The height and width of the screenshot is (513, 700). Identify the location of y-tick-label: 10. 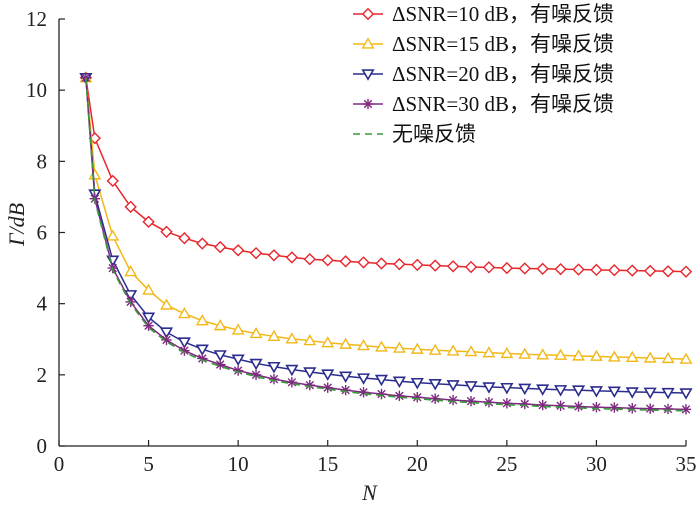
(36, 90).